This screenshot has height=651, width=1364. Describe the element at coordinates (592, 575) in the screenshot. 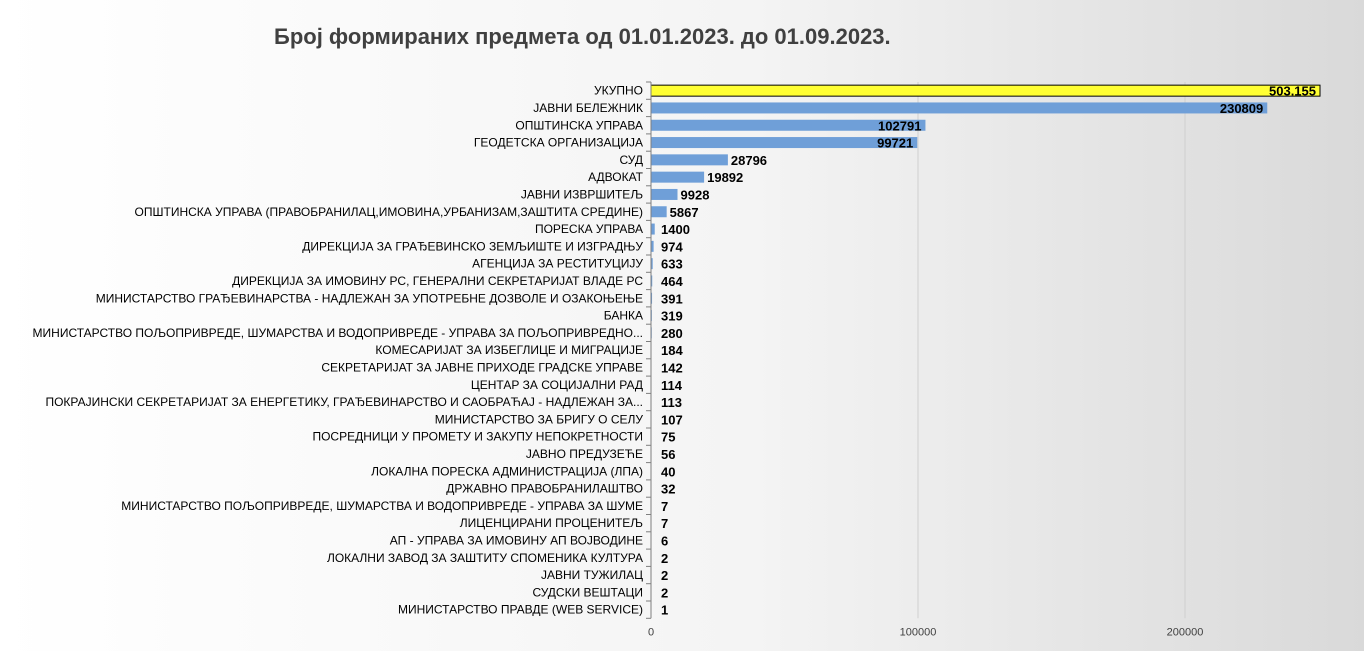

I see `category-label: ЈАВНИ ТУЖИЛАЦ` at that location.